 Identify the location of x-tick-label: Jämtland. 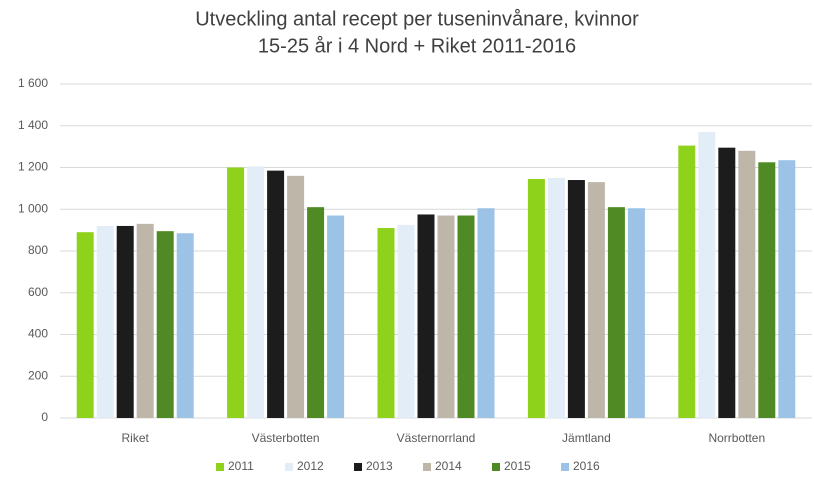
(586, 438).